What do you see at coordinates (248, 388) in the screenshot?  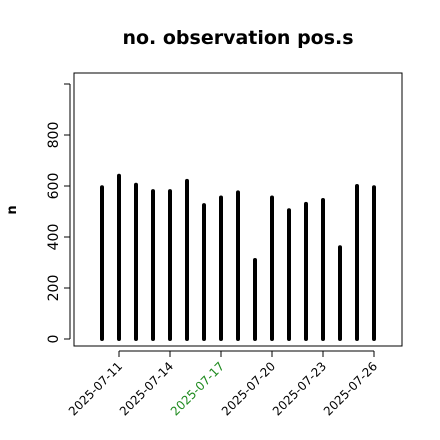 I see `x-tick-label: 2025-07-20` at bounding box center [248, 388].